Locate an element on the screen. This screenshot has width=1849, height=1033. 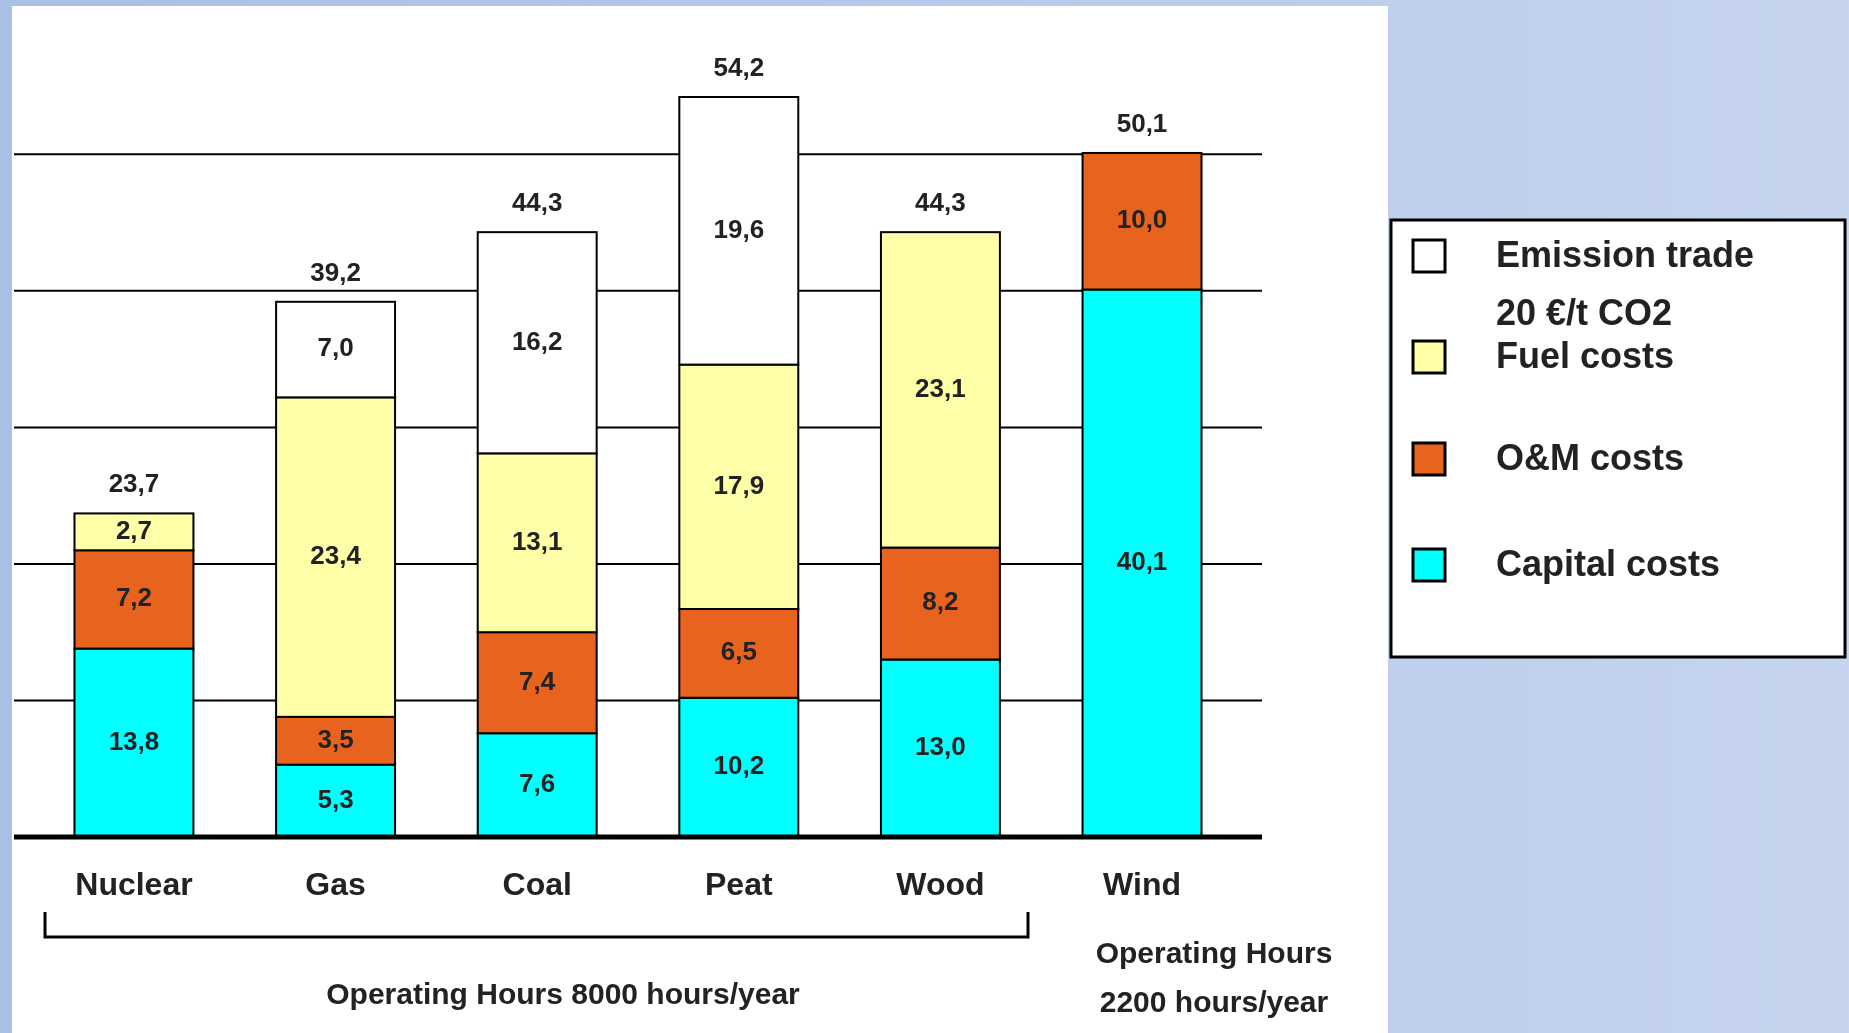
total-label: 54,2 is located at coordinates (739, 66).